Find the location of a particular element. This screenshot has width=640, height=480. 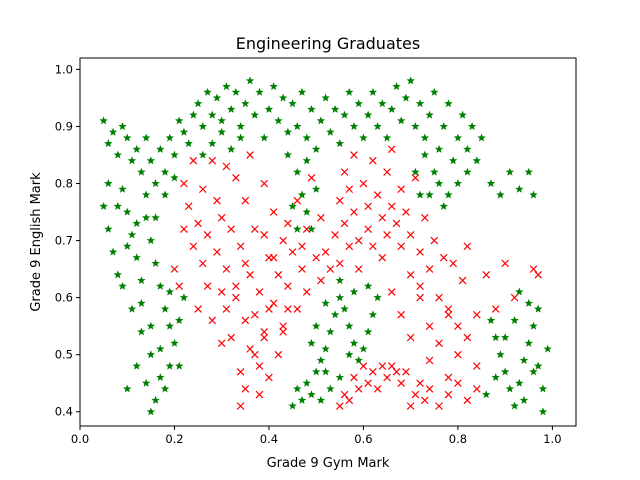

x-axis: 0.0 0.2 0.4 0.6 0.8 1.0 is located at coordinates (316, 436).